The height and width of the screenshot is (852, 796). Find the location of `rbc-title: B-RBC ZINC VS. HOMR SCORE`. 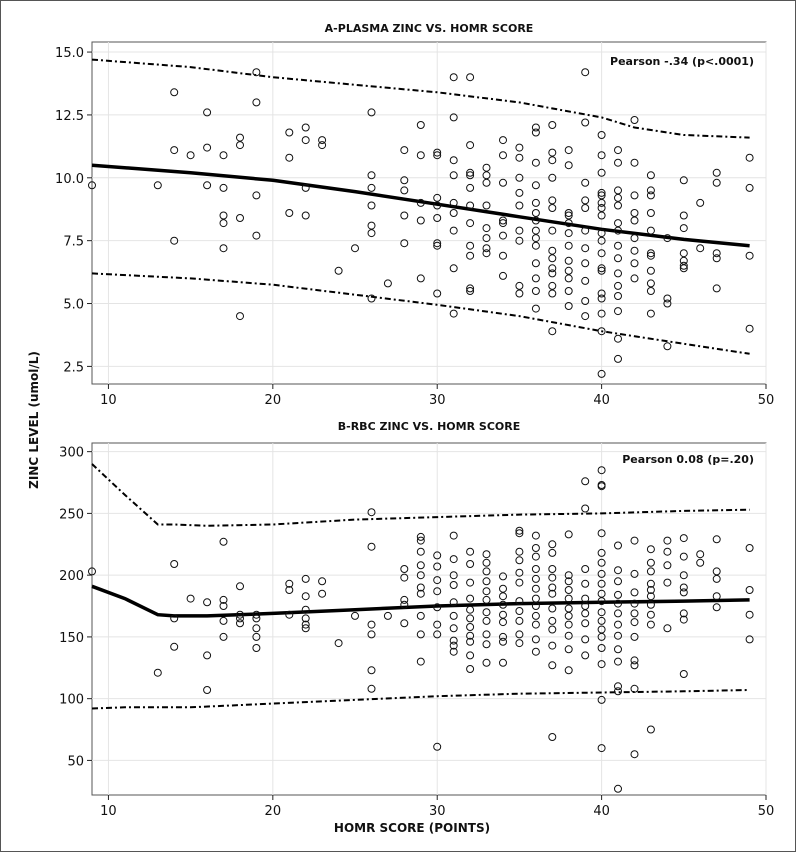

rbc-title: B-RBC ZINC VS. HOMR SCORE is located at coordinates (429, 426).